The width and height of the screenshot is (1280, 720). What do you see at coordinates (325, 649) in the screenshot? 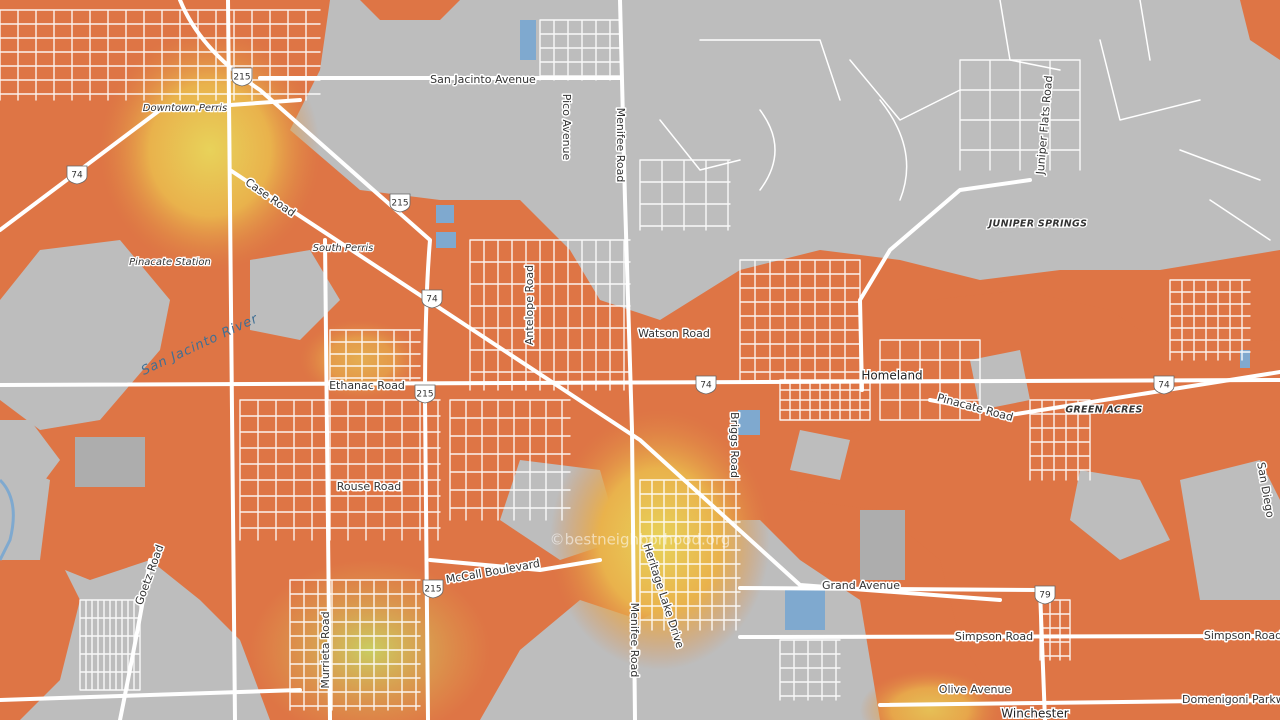
I see `road-label: Murrieta Road` at bounding box center [325, 649].